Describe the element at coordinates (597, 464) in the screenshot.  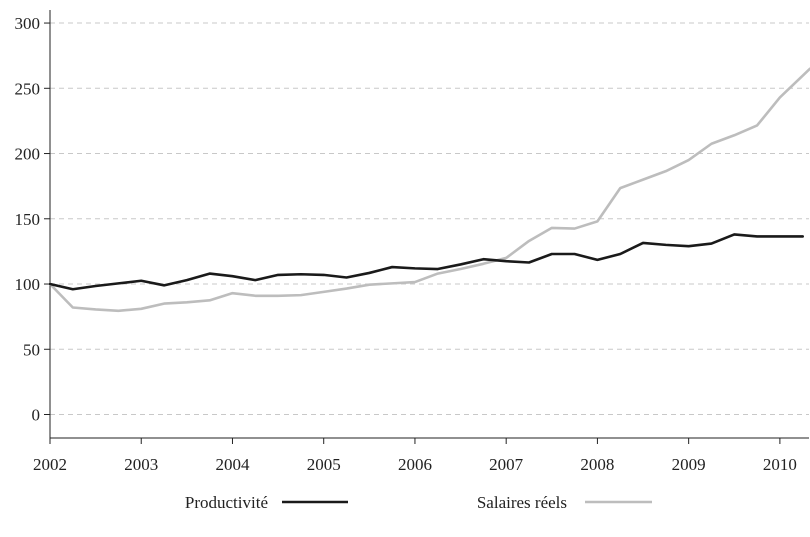
I see `x-tick-label: 2008` at that location.